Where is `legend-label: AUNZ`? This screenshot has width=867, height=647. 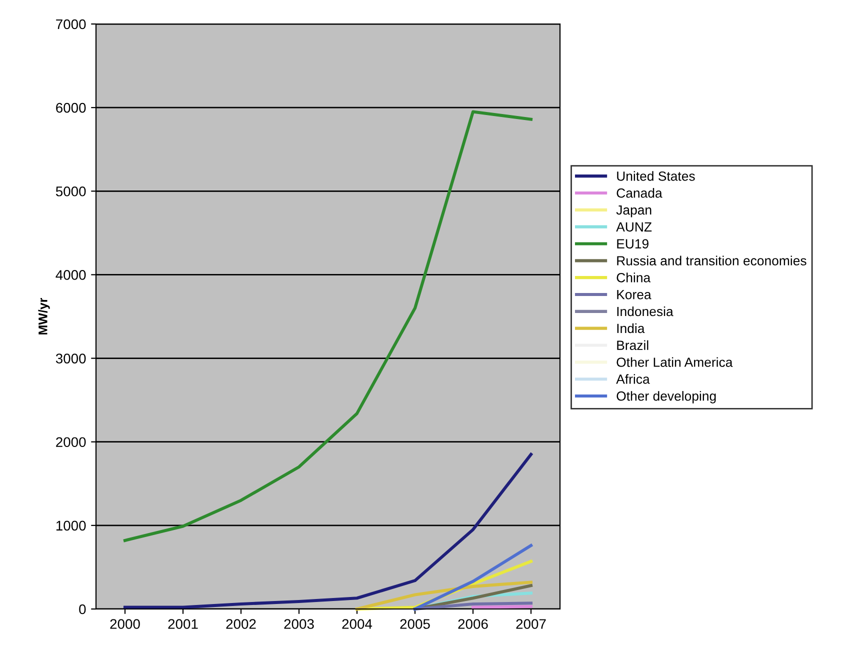 legend-label: AUNZ is located at coordinates (634, 227).